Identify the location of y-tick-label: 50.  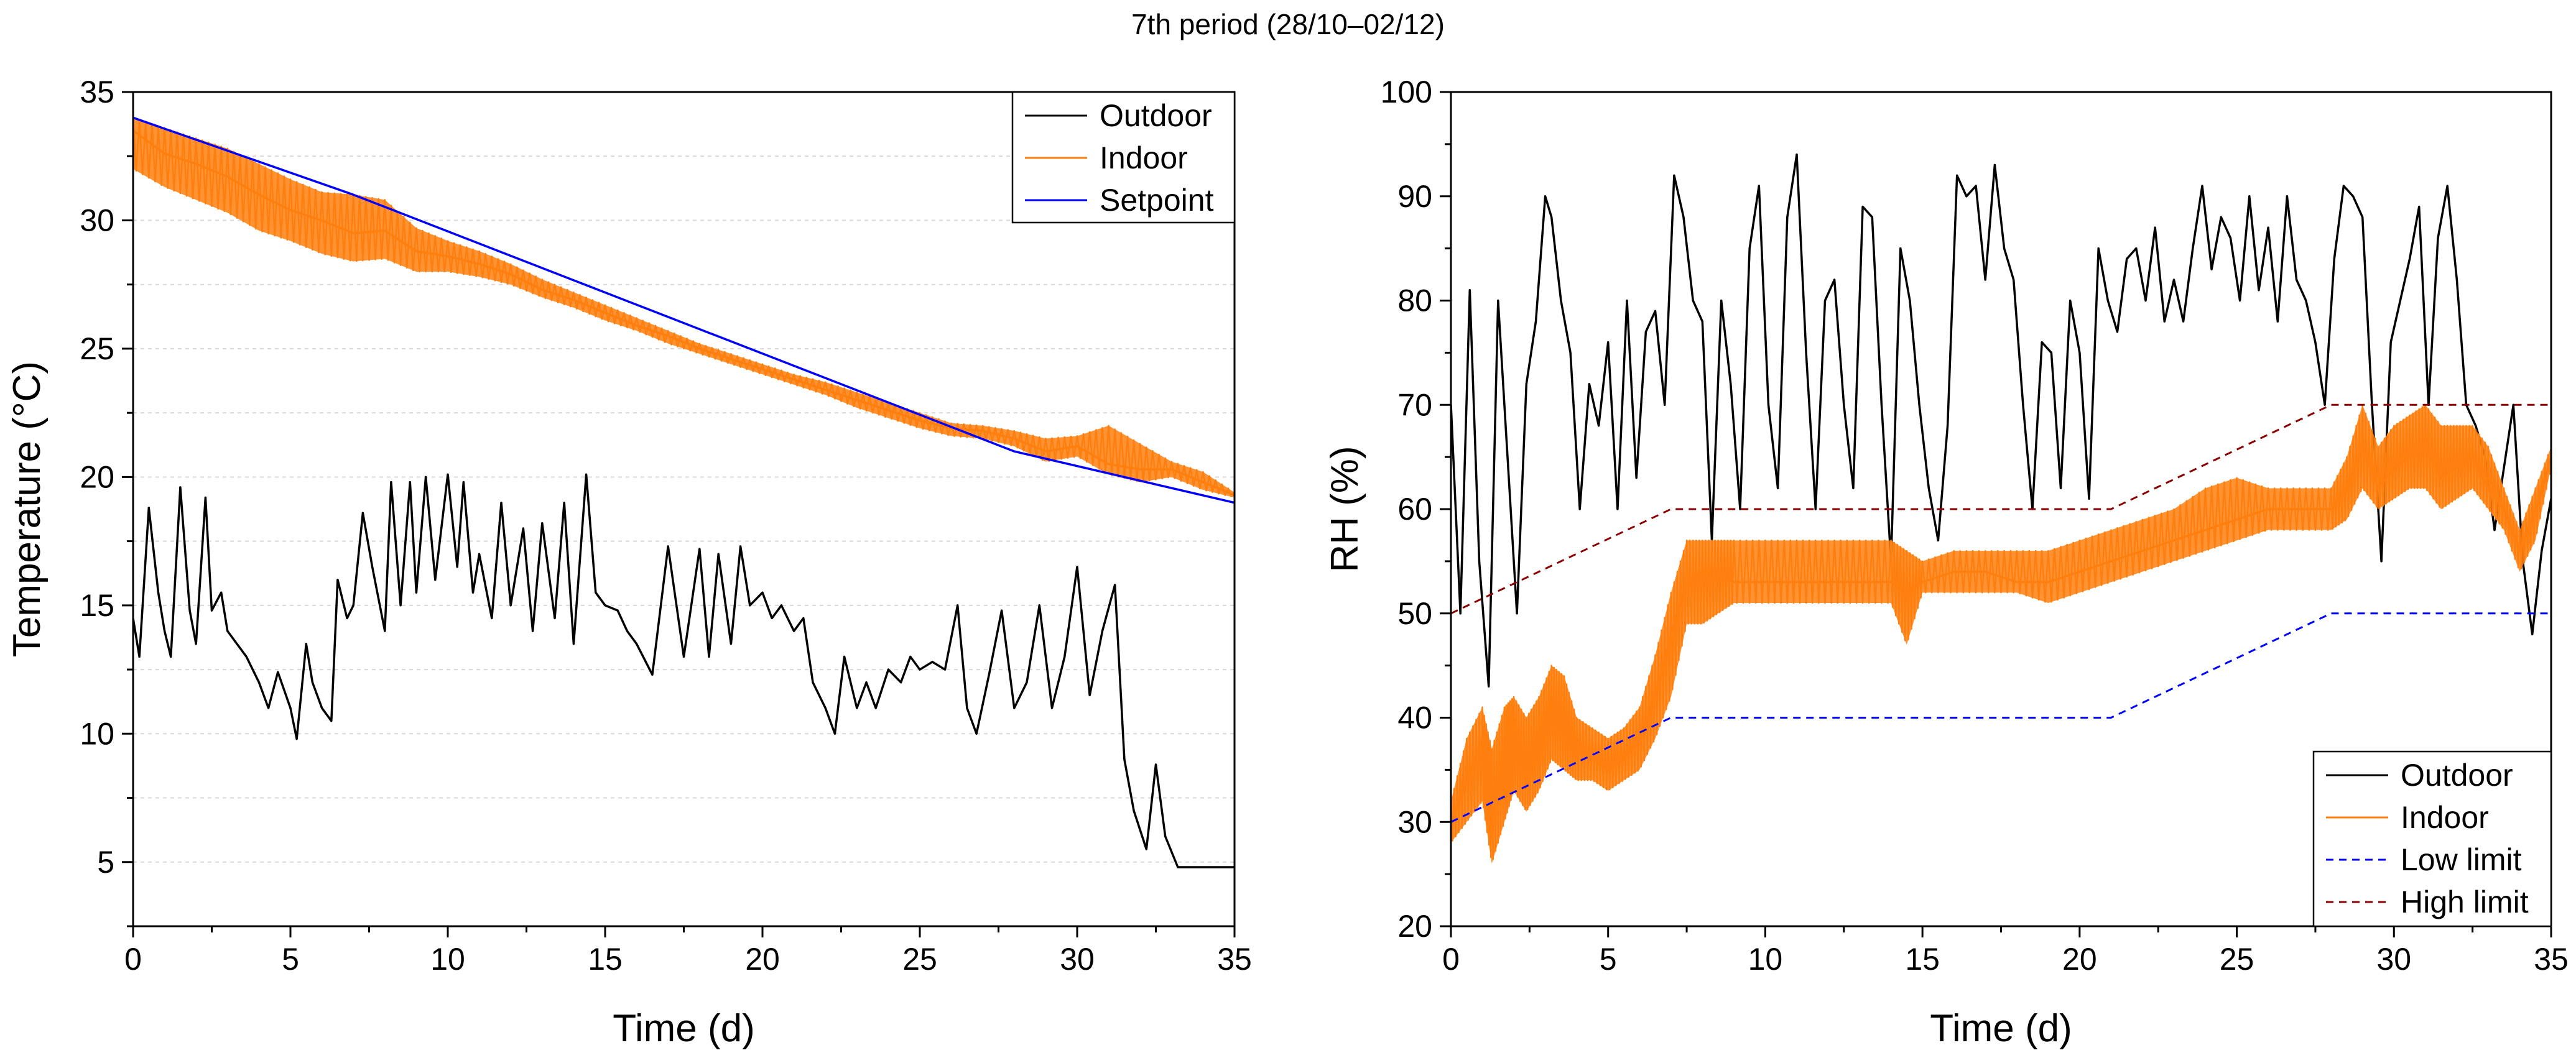
(1415, 613).